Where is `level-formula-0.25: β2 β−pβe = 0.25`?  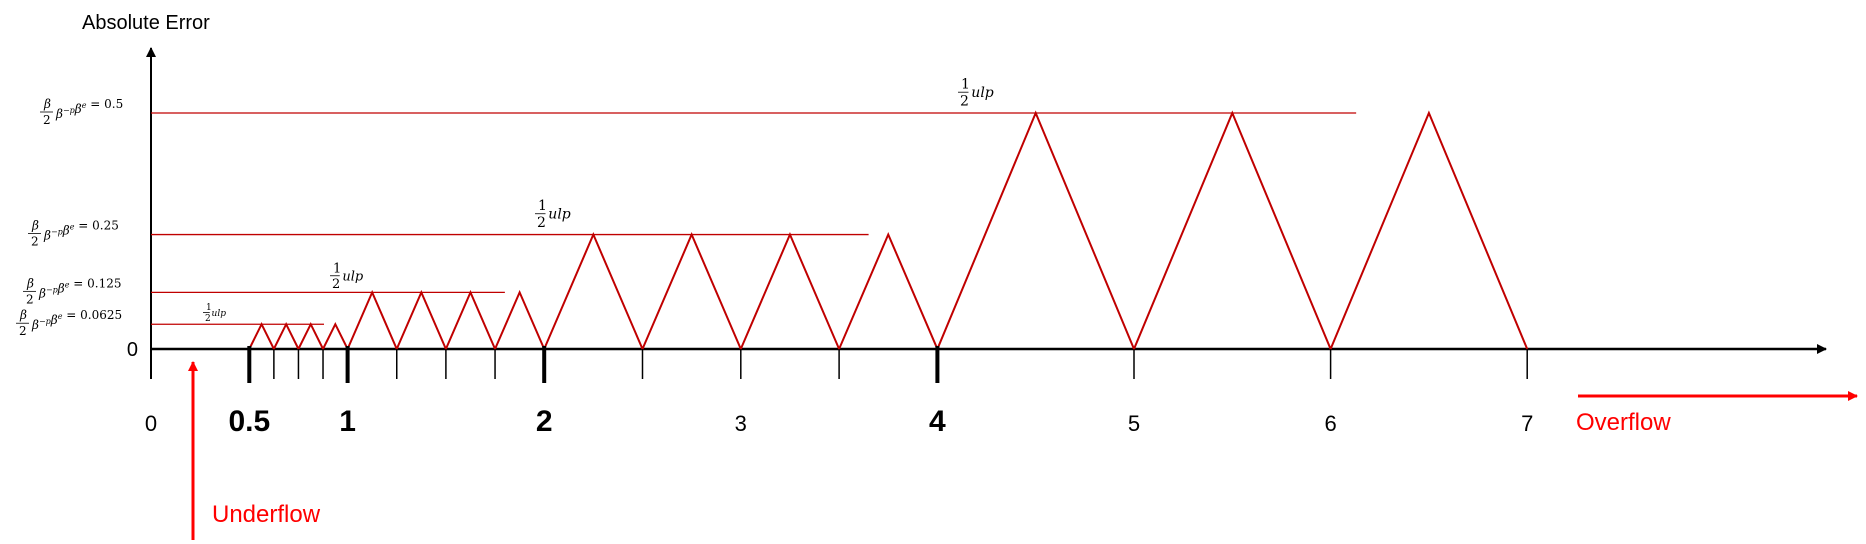
level-formula-0.25: β2 β−pβe = 0.25 is located at coordinates (73, 234).